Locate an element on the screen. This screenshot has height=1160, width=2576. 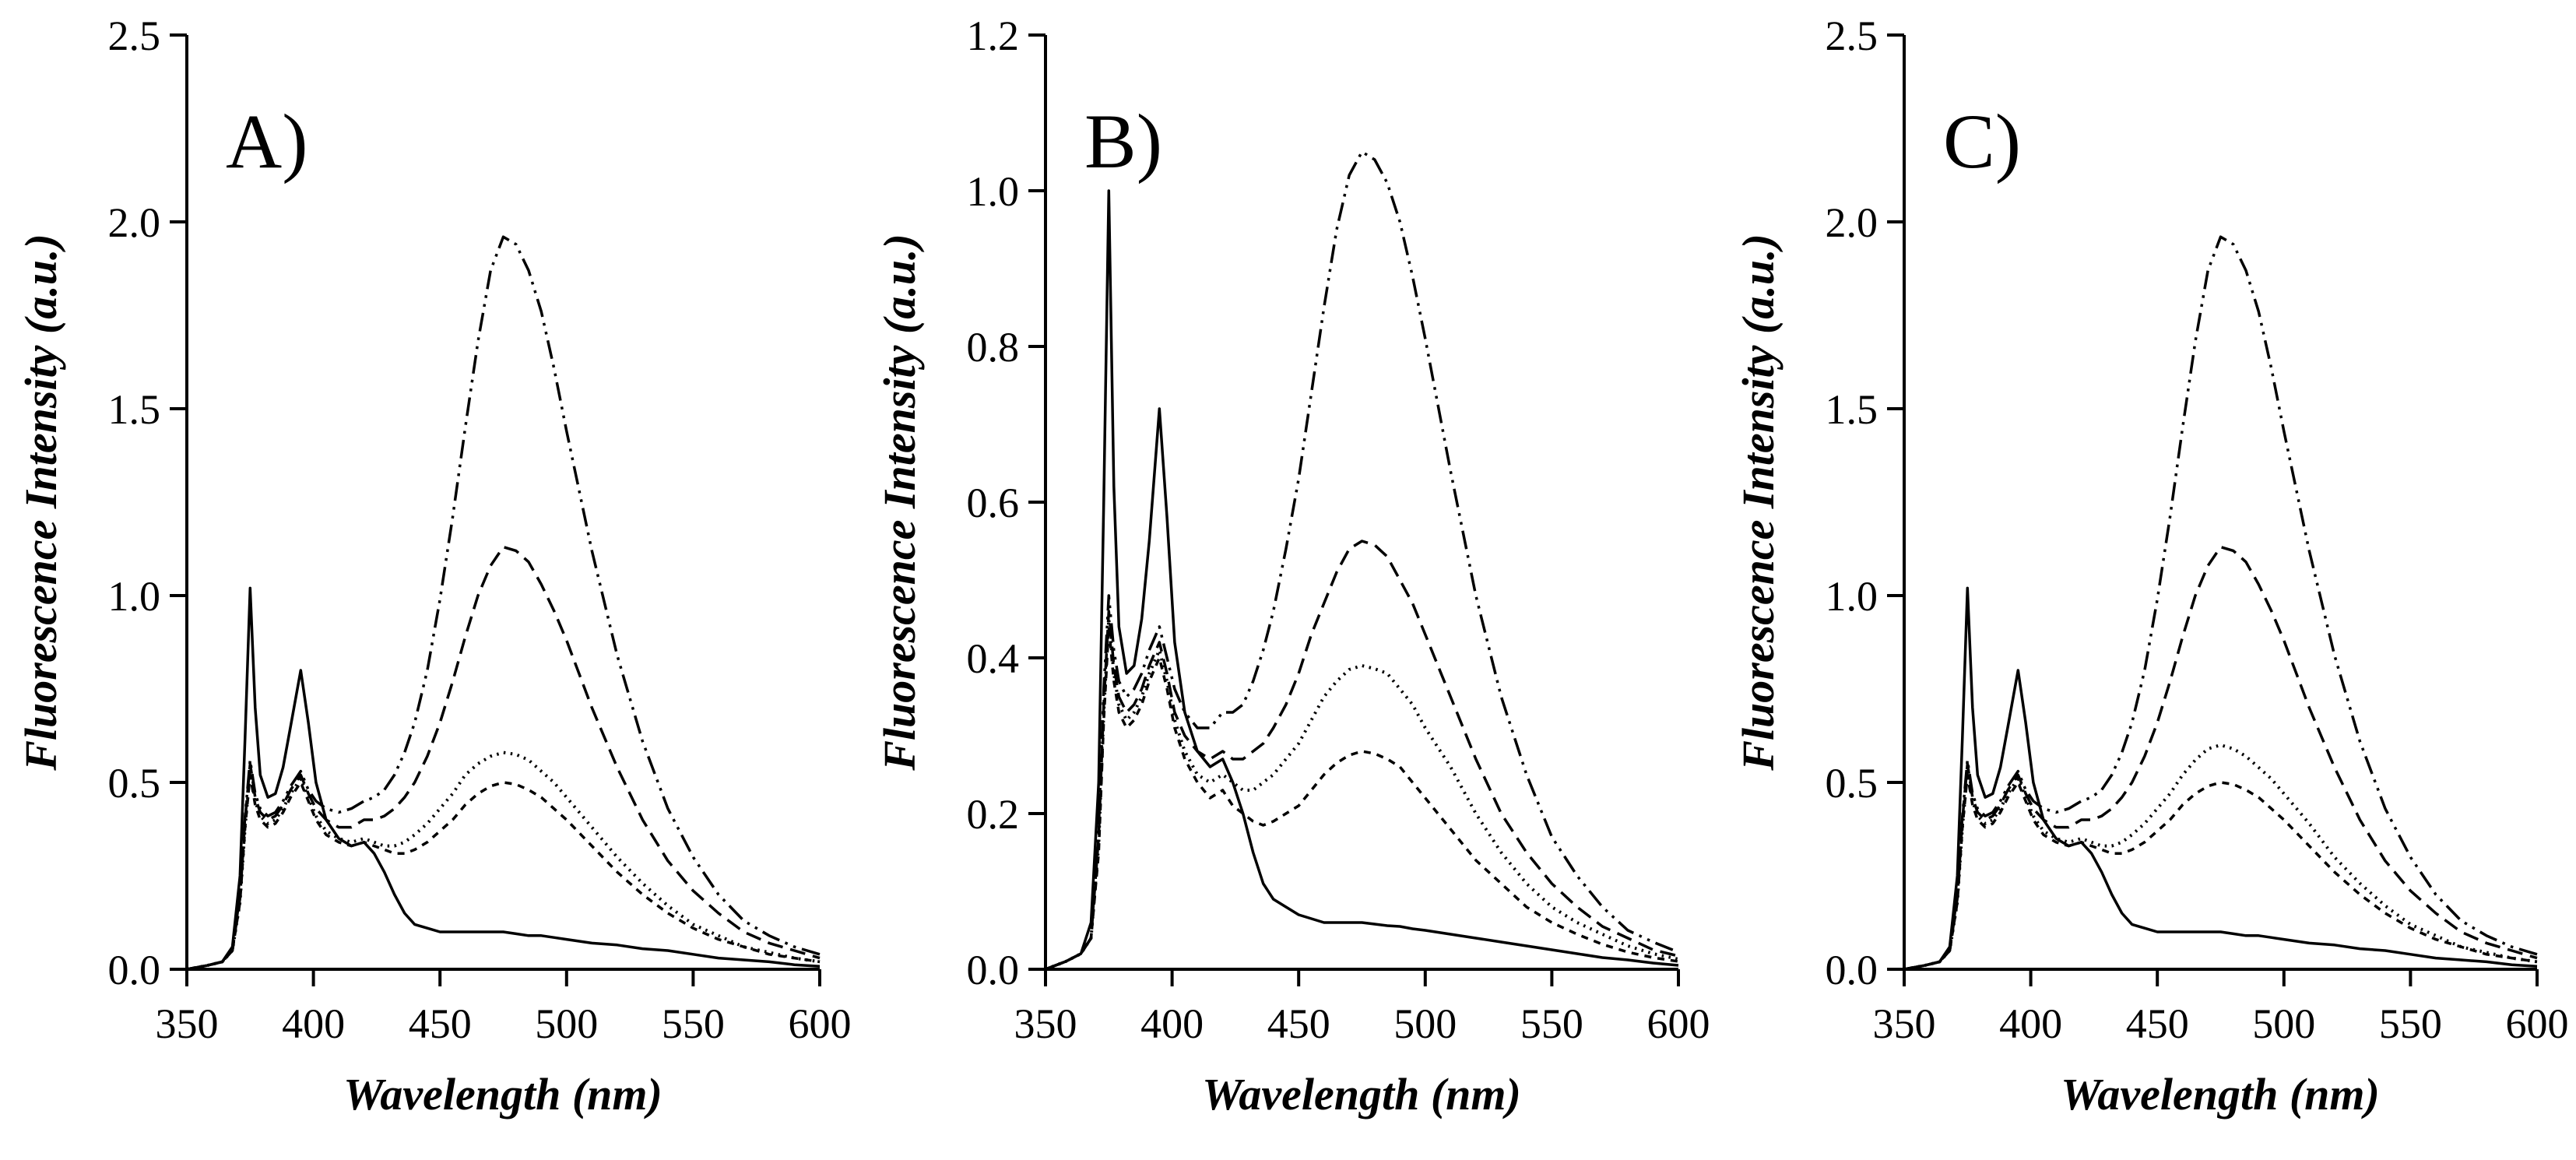
panel-c-x-axis-title: Wavelength (nm) is located at coordinates (2221, 1094).